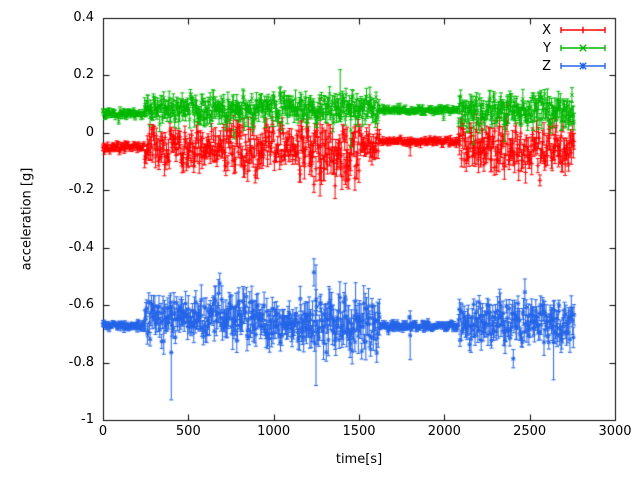  What do you see at coordinates (87, 419) in the screenshot?
I see `y-tick-label: -1` at bounding box center [87, 419].